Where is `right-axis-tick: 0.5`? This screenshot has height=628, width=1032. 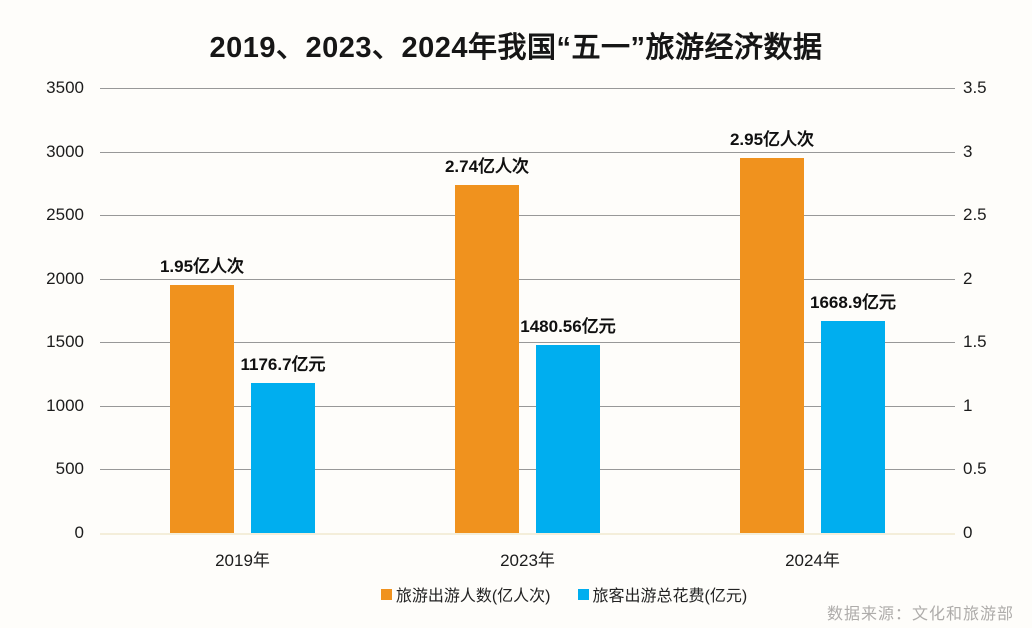 right-axis-tick: 0.5 is located at coordinates (975, 469).